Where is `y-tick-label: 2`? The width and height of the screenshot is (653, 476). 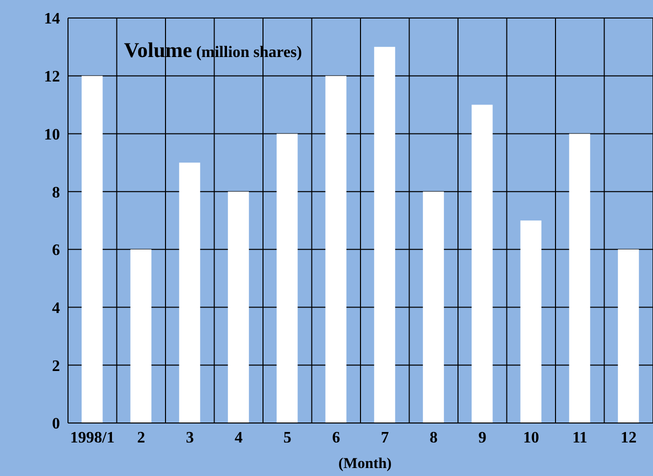
y-tick-label: 2 is located at coordinates (56, 366).